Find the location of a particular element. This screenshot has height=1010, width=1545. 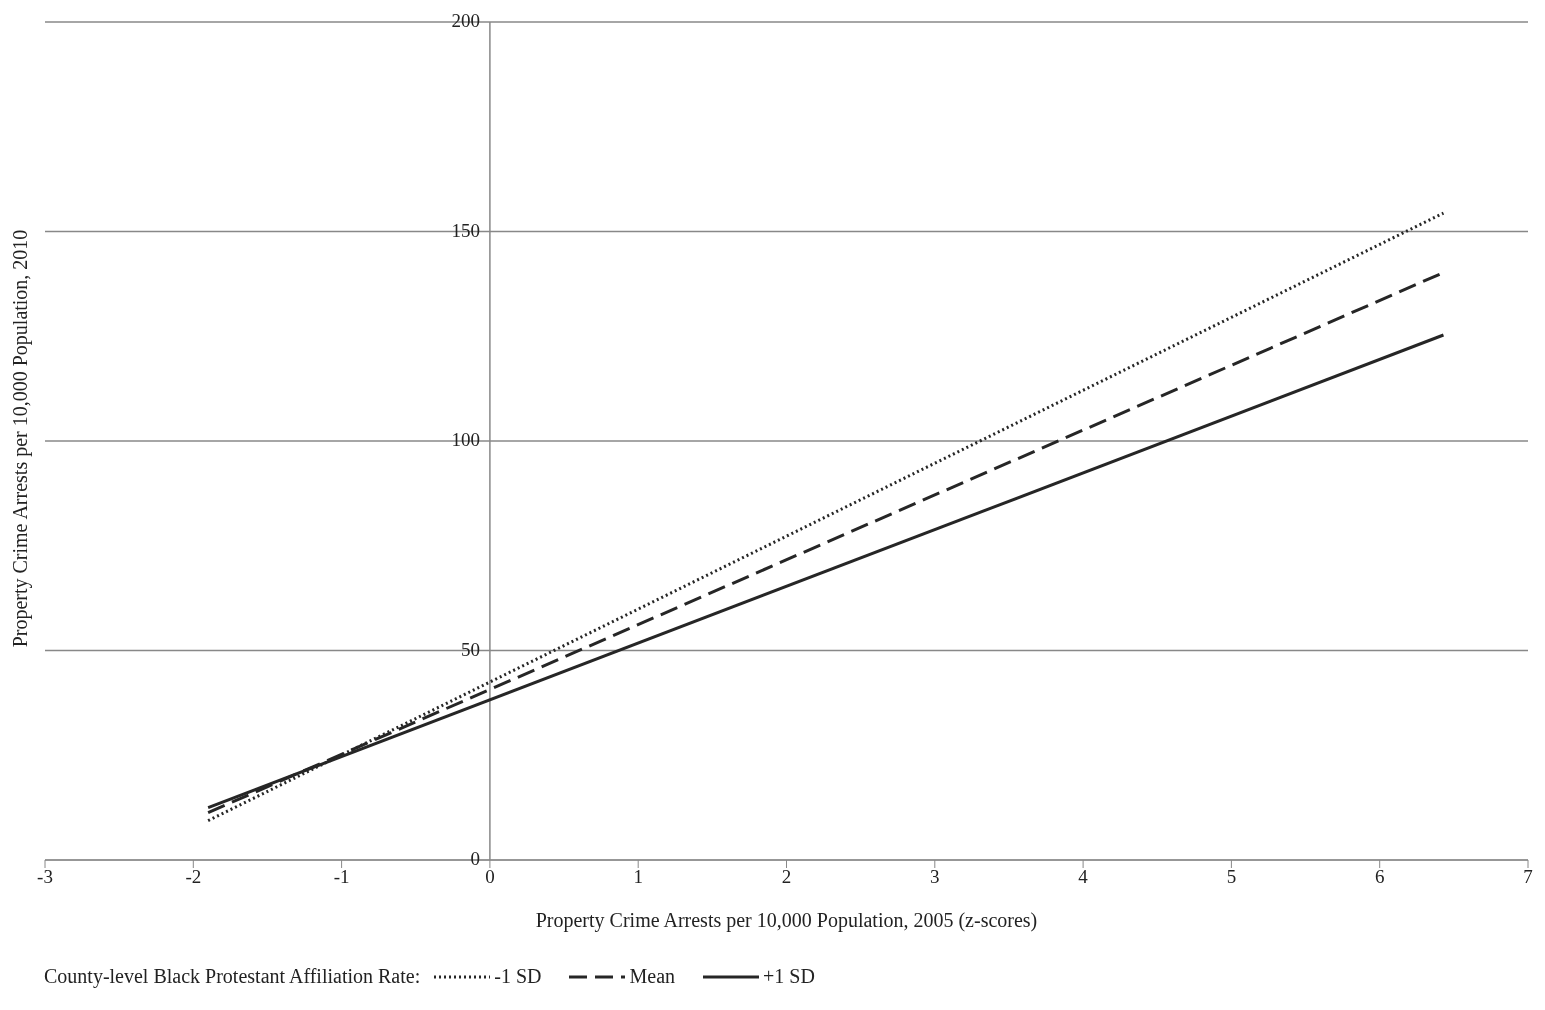

x-tick-label: 0 is located at coordinates (490, 877).